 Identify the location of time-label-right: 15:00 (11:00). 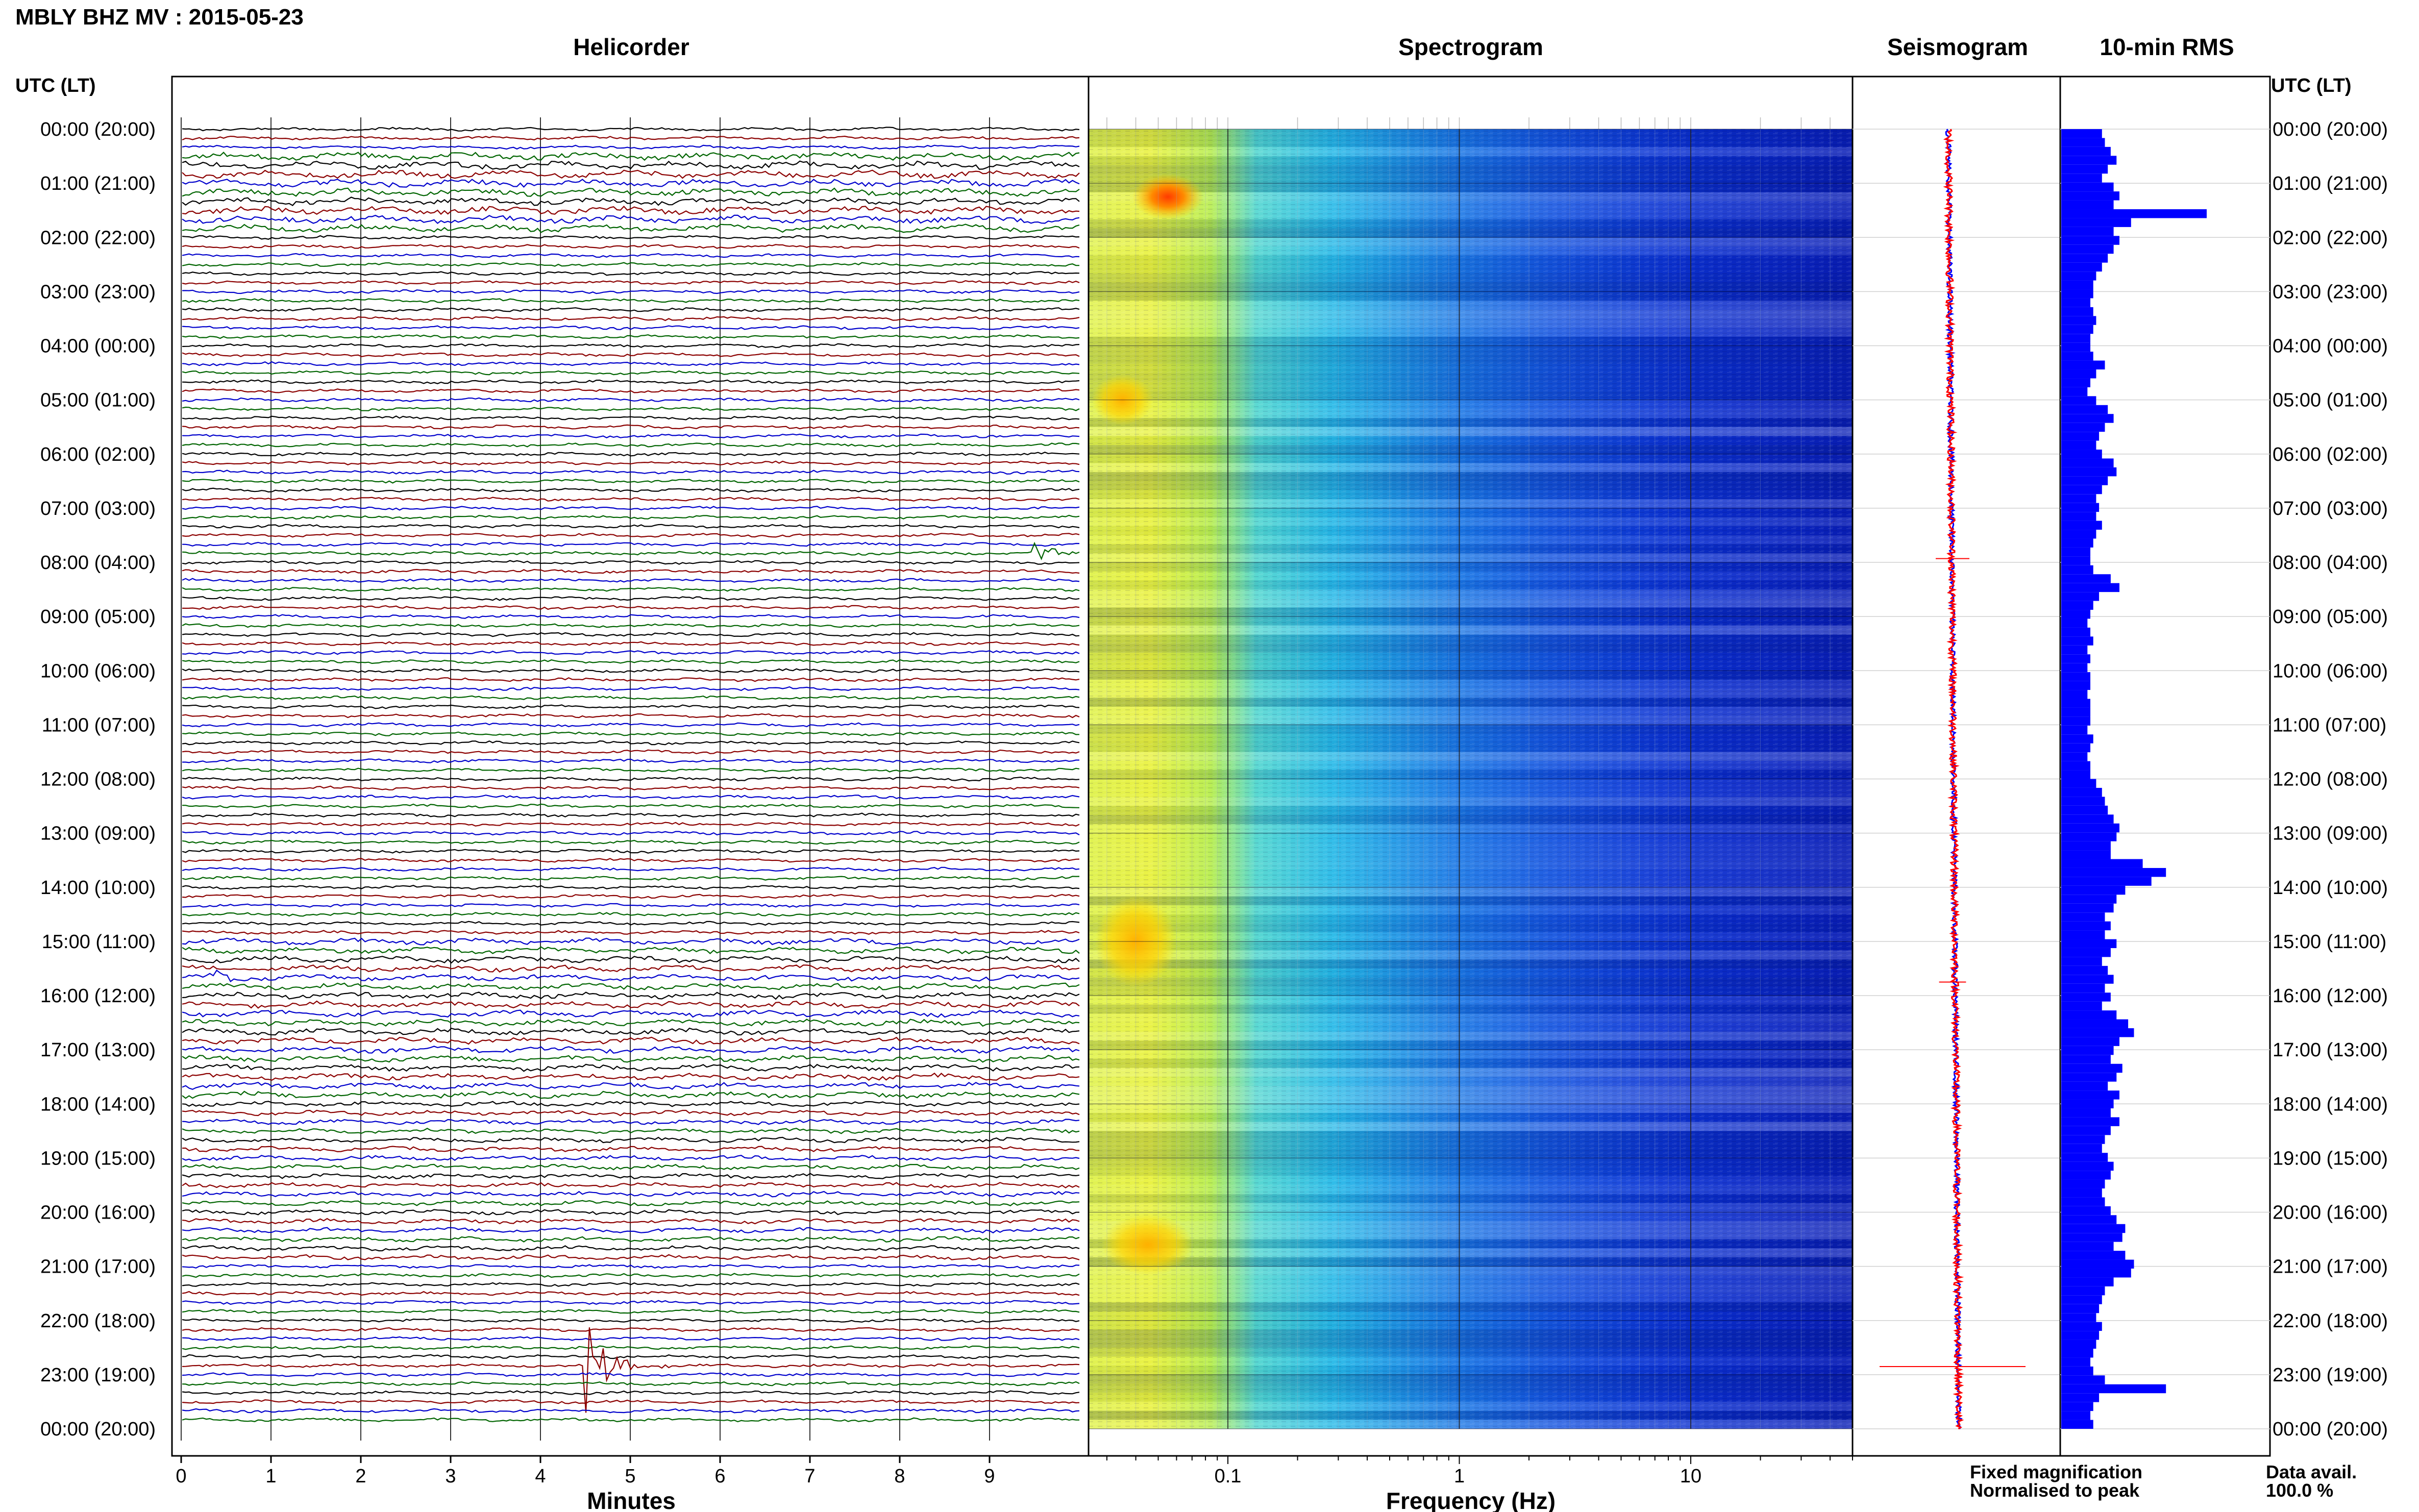
(2329, 942).